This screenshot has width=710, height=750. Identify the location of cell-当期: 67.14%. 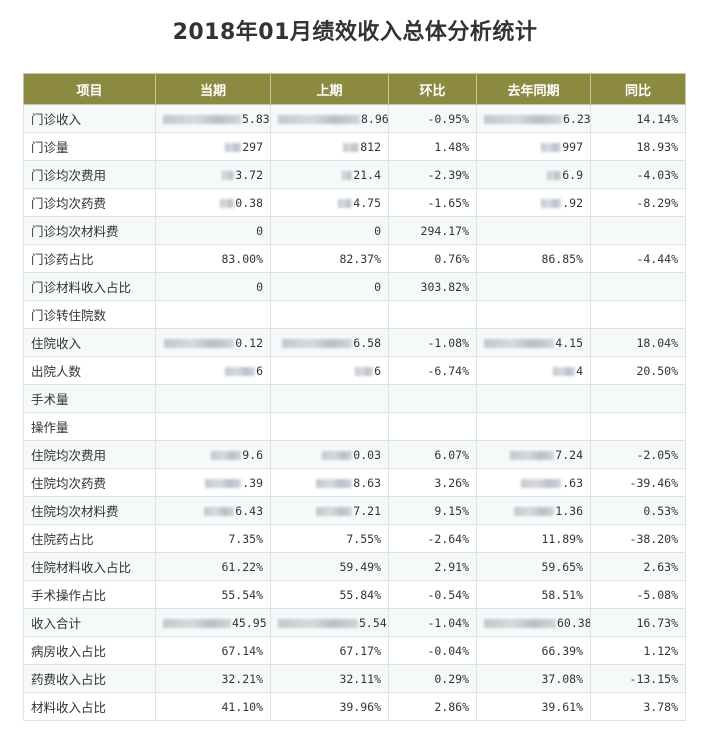
(213, 650).